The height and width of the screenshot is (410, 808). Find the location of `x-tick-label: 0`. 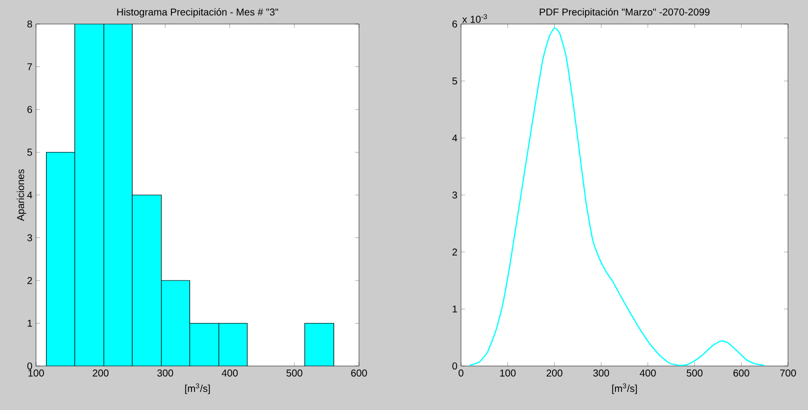

x-tick-label: 0 is located at coordinates (461, 373).